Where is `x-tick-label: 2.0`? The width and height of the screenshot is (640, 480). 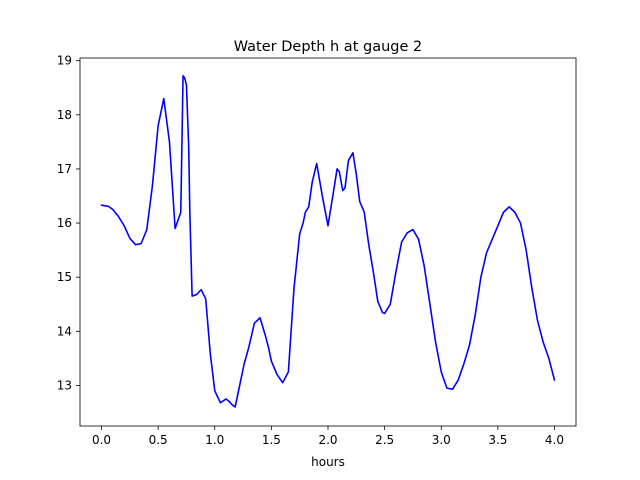
x-tick-label: 2.0 is located at coordinates (327, 440).